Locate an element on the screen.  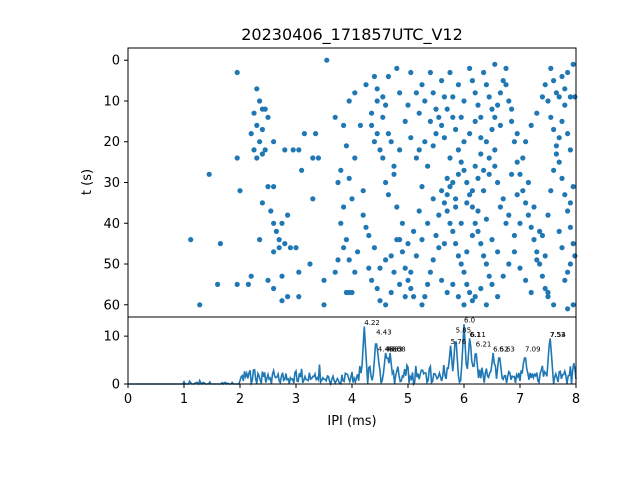
peak-label: 7.54 is located at coordinates (558, 335).